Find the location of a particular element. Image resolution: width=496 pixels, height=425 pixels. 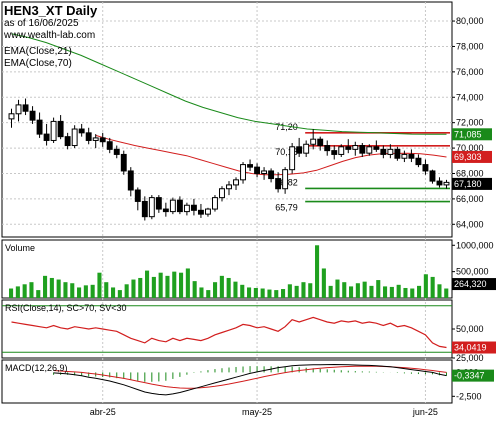

support-line-label: 65,79 is located at coordinates (286, 208).